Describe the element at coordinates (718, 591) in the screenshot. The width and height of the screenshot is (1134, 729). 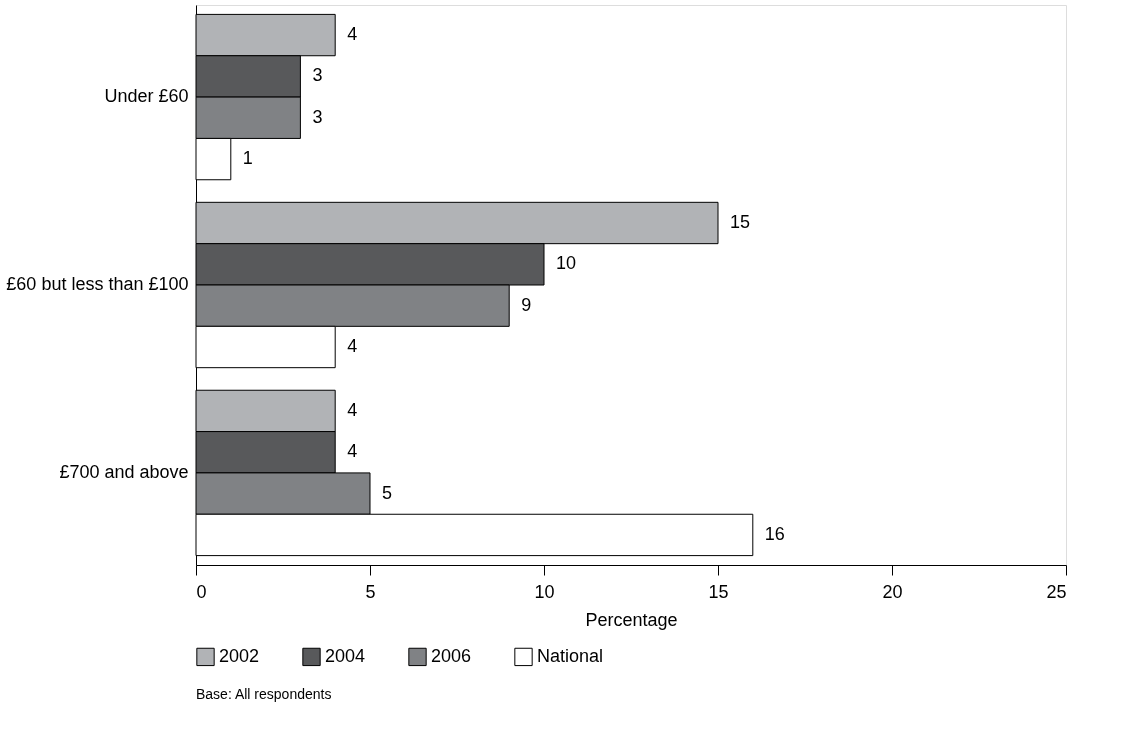
I see `x-tick-label: 15` at that location.